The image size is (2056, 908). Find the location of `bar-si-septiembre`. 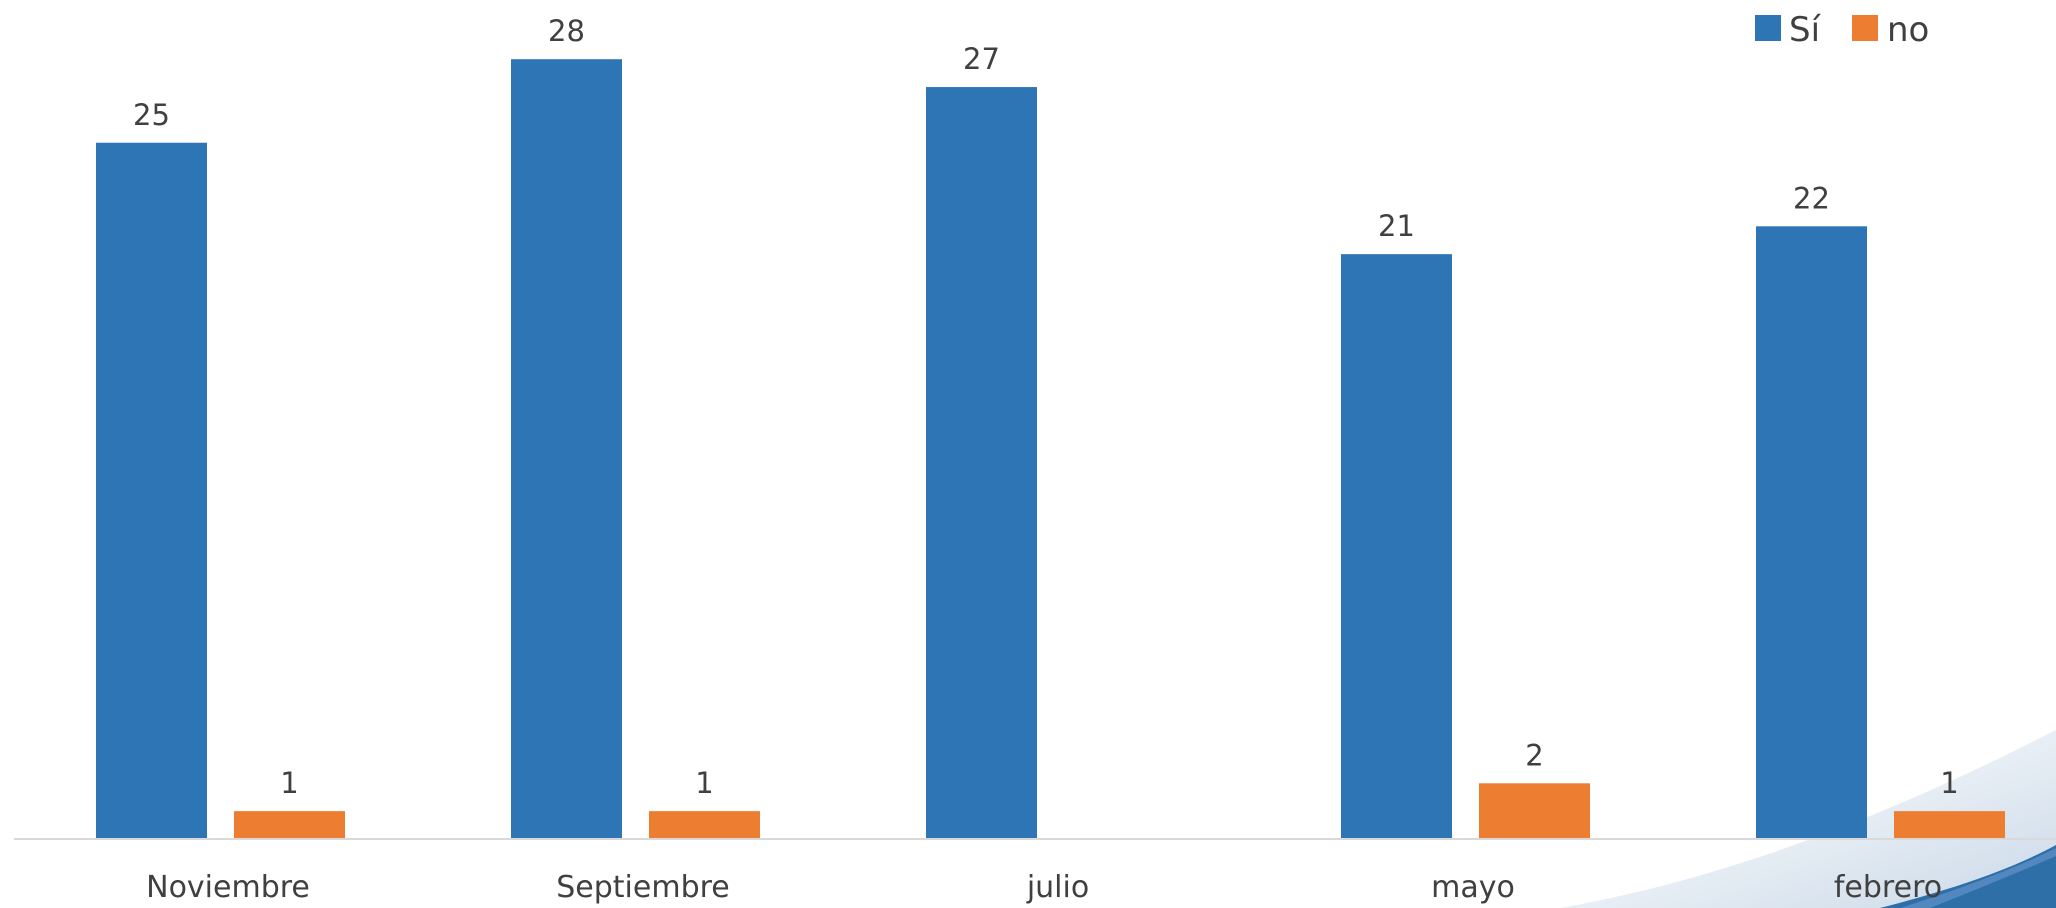

bar-si-septiembre is located at coordinates (566, 449).